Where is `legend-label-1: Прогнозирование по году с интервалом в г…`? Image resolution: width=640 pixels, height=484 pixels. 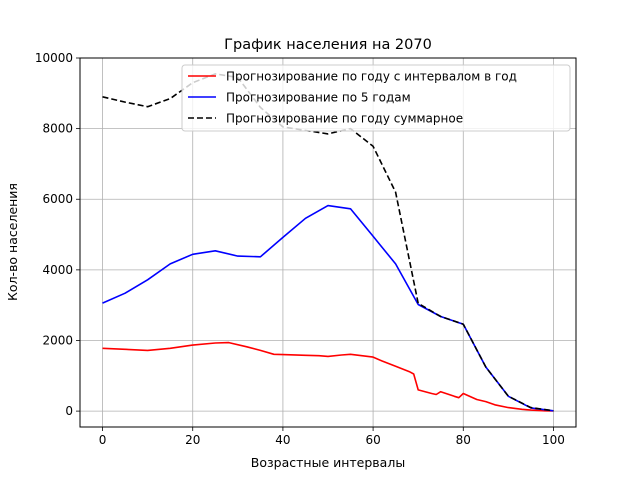
legend-label-1: Прогнозирование по году с интервалом в г… is located at coordinates (371, 77).